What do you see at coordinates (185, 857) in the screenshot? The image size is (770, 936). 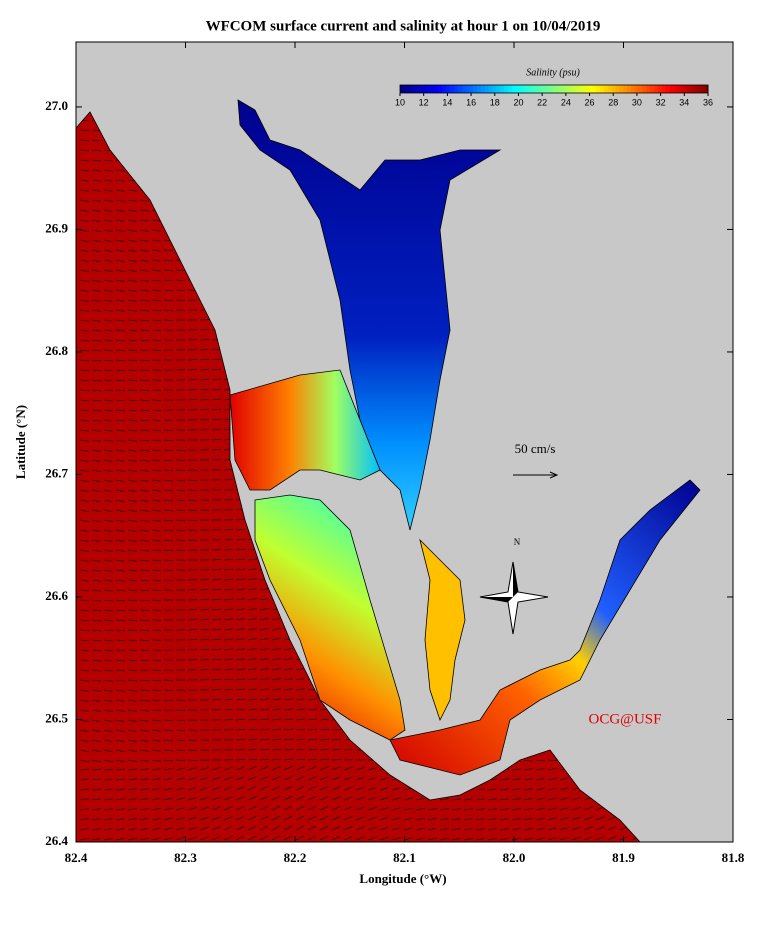 I see `x-tick-label: 82.3` at bounding box center [185, 857].